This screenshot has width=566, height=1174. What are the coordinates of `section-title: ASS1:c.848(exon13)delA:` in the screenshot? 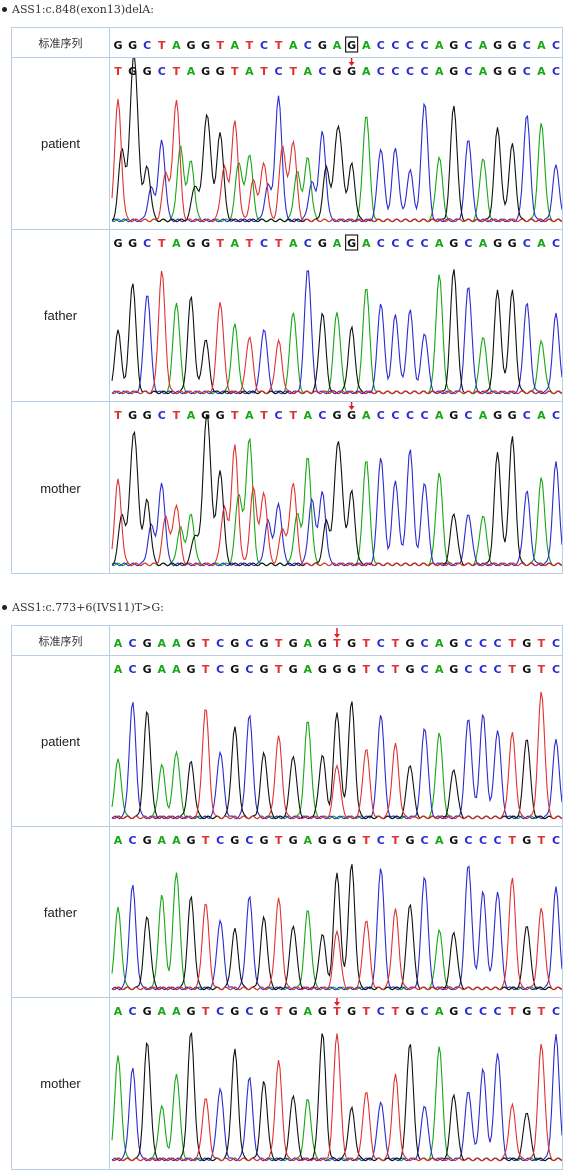 It's located at (83, 9).